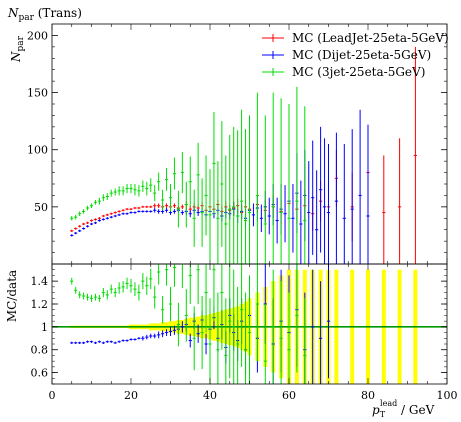 The image size is (461, 422). What do you see at coordinates (44, 14) in the screenshot?
I see `chart-title: Npar (Trans)` at bounding box center [44, 14].